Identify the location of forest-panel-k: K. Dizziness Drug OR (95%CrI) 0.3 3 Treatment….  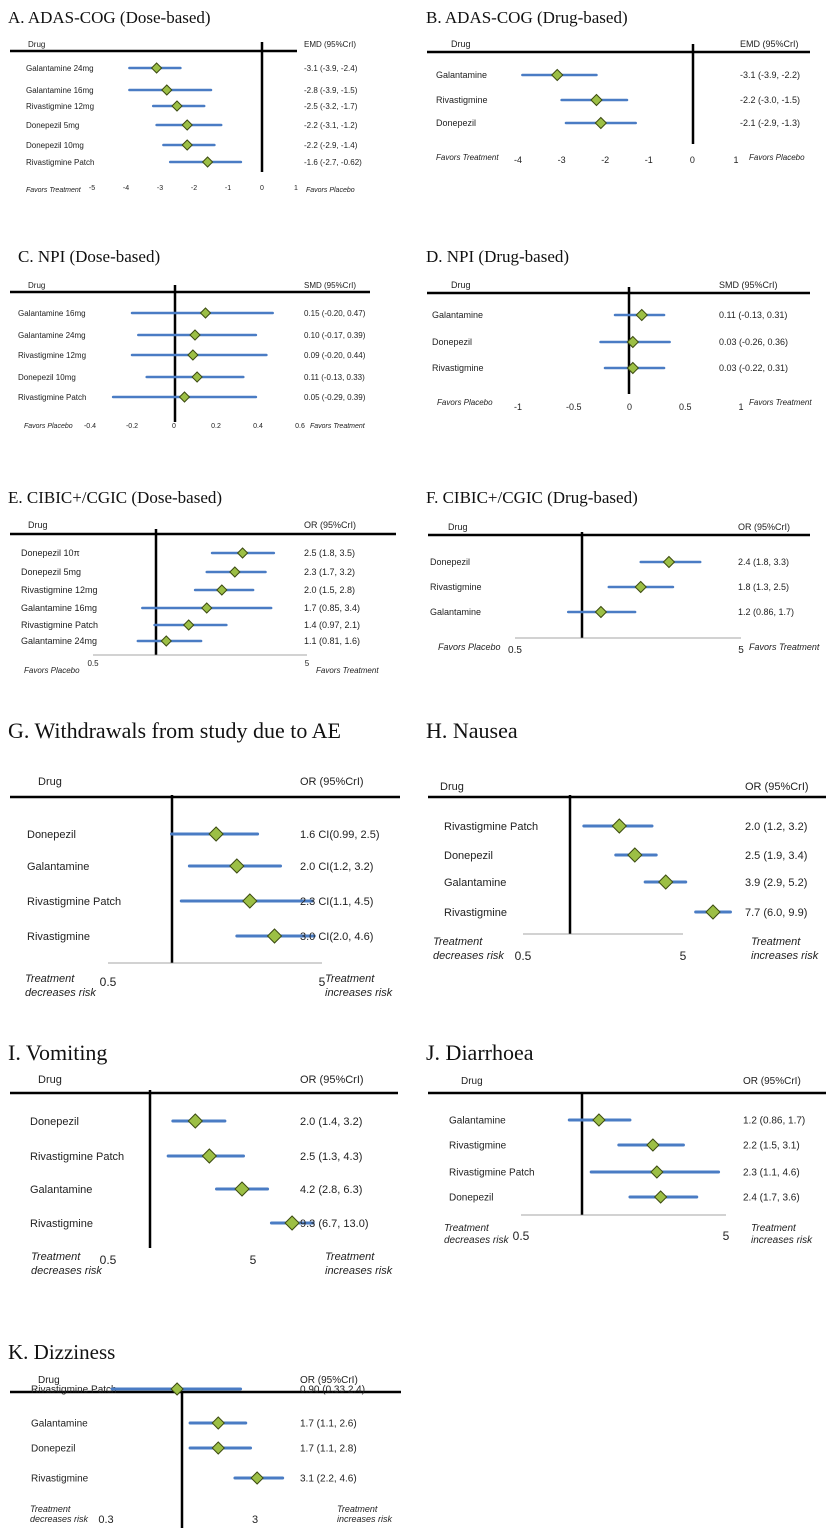
(204, 1434).